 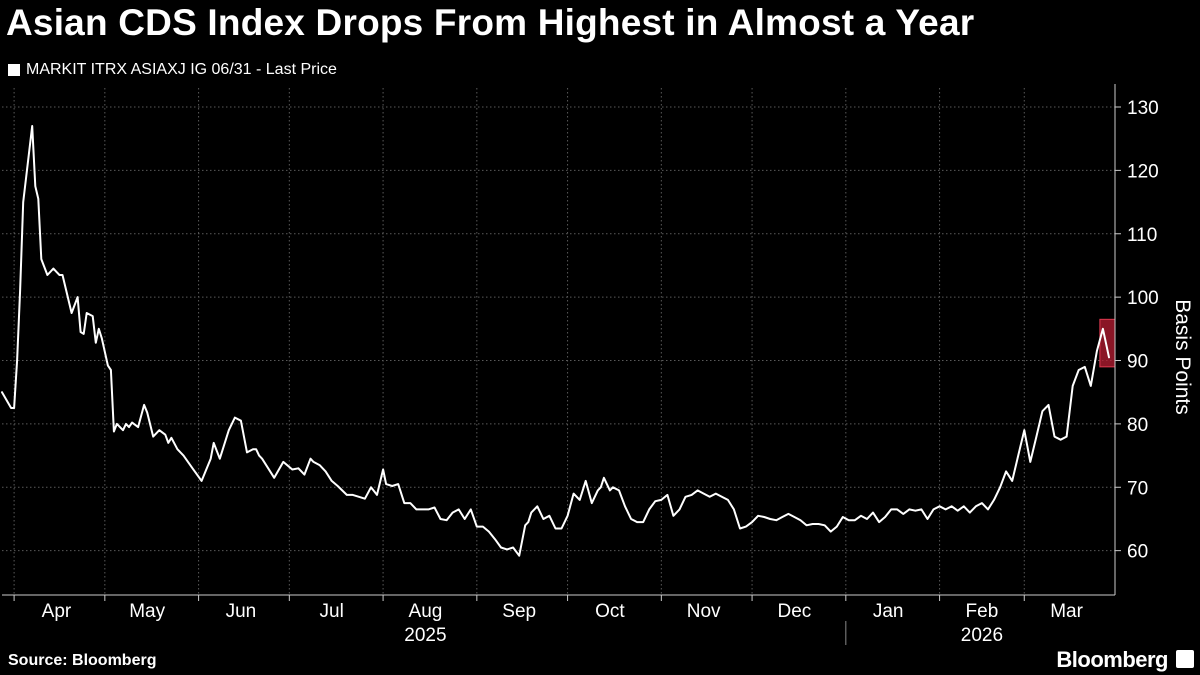 I want to click on y-axis-label: Basis Points, so click(x=1182, y=357).